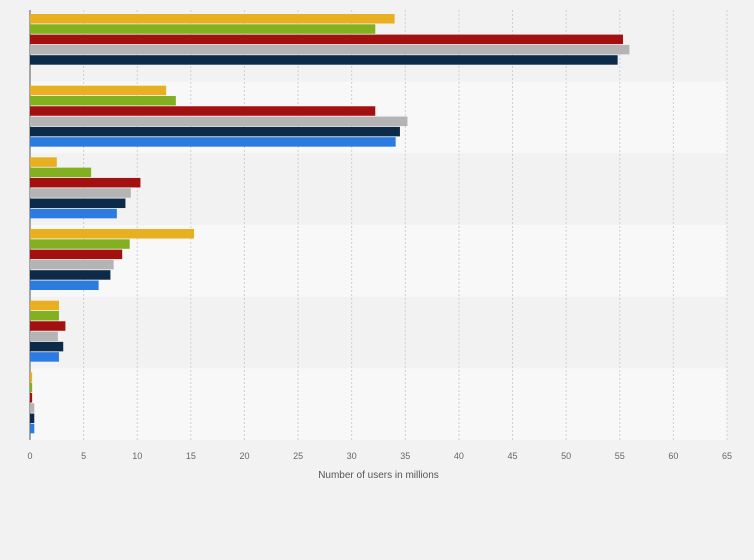 Image resolution: width=754 pixels, height=560 pixels. What do you see at coordinates (137, 456) in the screenshot?
I see `x-tick-label: 10` at bounding box center [137, 456].